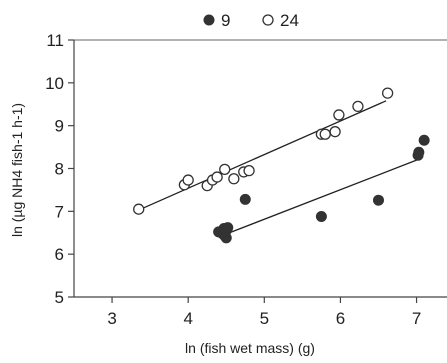 The height and width of the screenshot is (363, 447). I want to click on y-tick-label: 8, so click(59, 169).